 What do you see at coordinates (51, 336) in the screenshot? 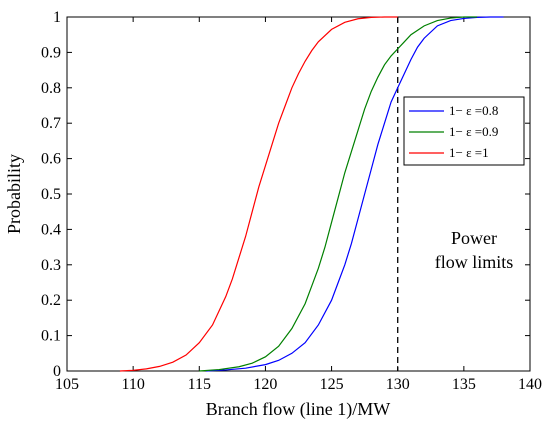
I see `y-tick-label: 0.1` at bounding box center [51, 336].